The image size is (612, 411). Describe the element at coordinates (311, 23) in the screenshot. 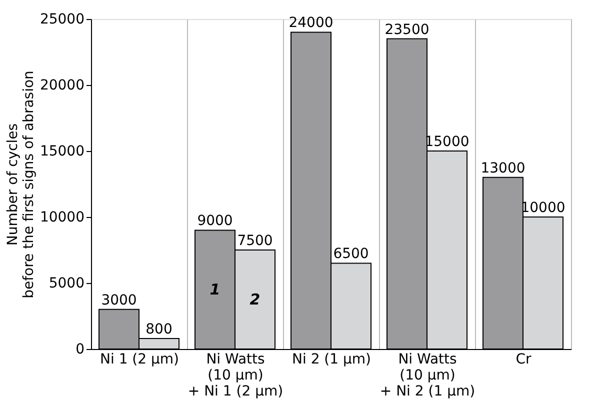

I see `data-label: 24000` at that location.